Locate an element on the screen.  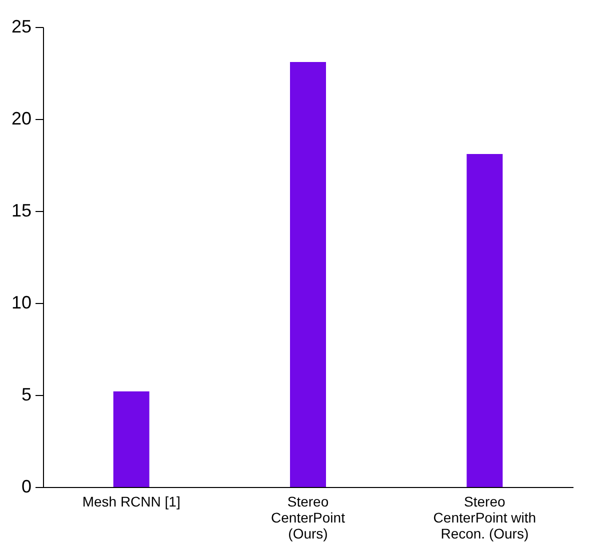
y-tick-label: 0 is located at coordinates (26, 486).